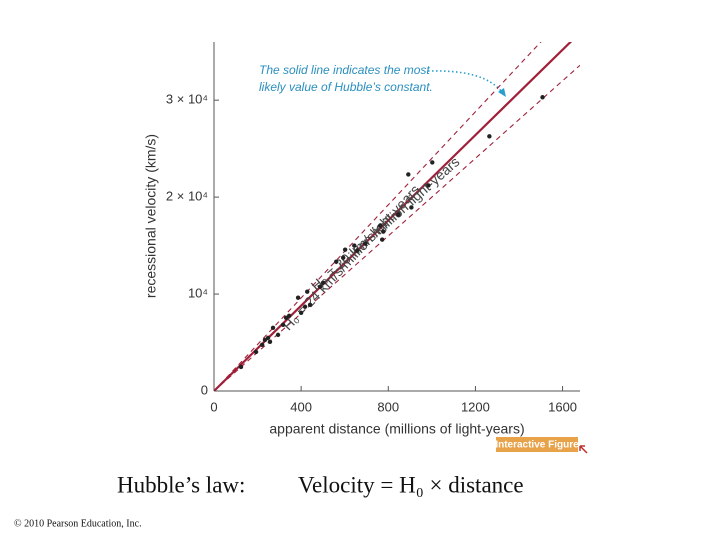 Image resolution: width=720 pixels, height=540 pixels. I want to click on x-tick-label: 1600, so click(562, 406).